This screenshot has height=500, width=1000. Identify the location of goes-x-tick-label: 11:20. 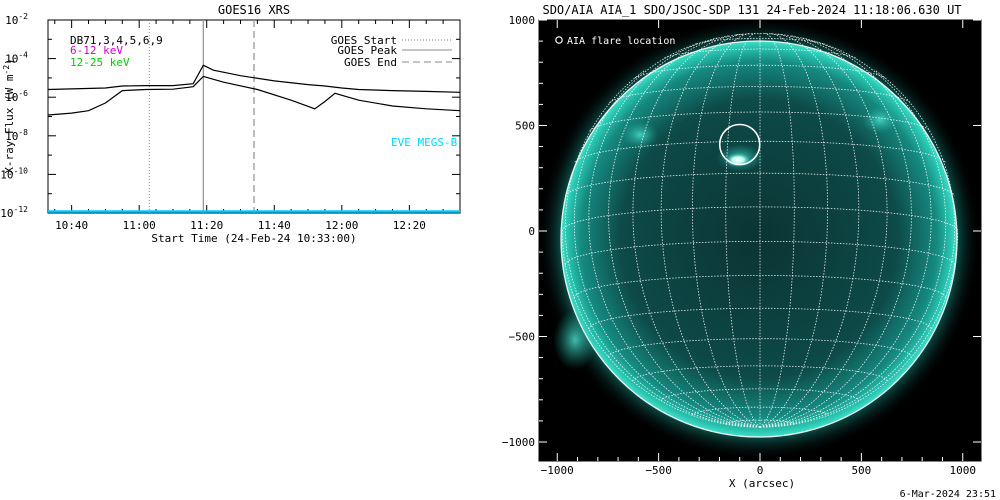
(206, 225).